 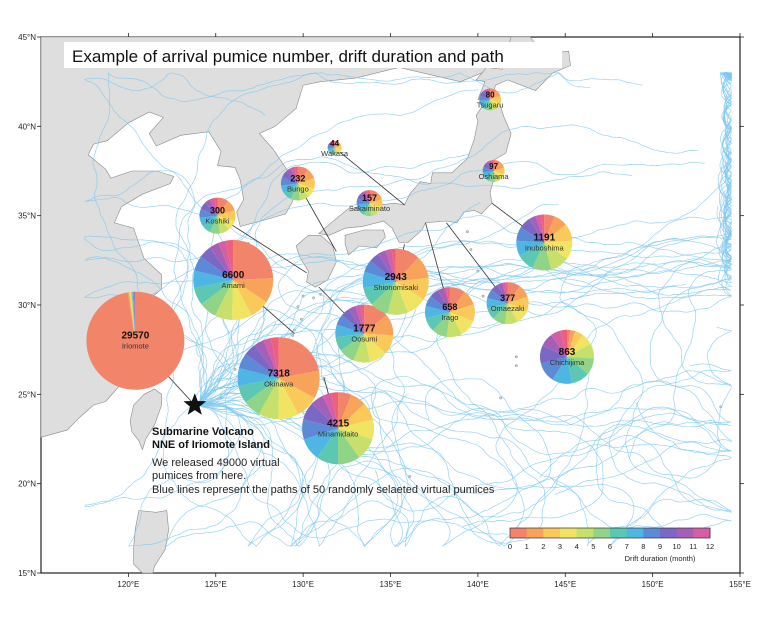 I want to click on pie-location-name: Shionomisaki, so click(x=395, y=287).